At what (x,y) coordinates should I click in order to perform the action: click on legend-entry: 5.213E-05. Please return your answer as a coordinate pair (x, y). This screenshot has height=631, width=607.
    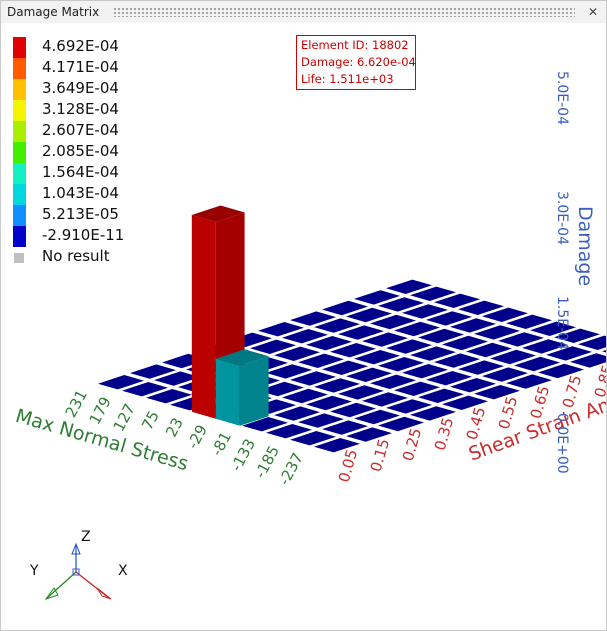
    Looking at the image, I should click on (113, 215).